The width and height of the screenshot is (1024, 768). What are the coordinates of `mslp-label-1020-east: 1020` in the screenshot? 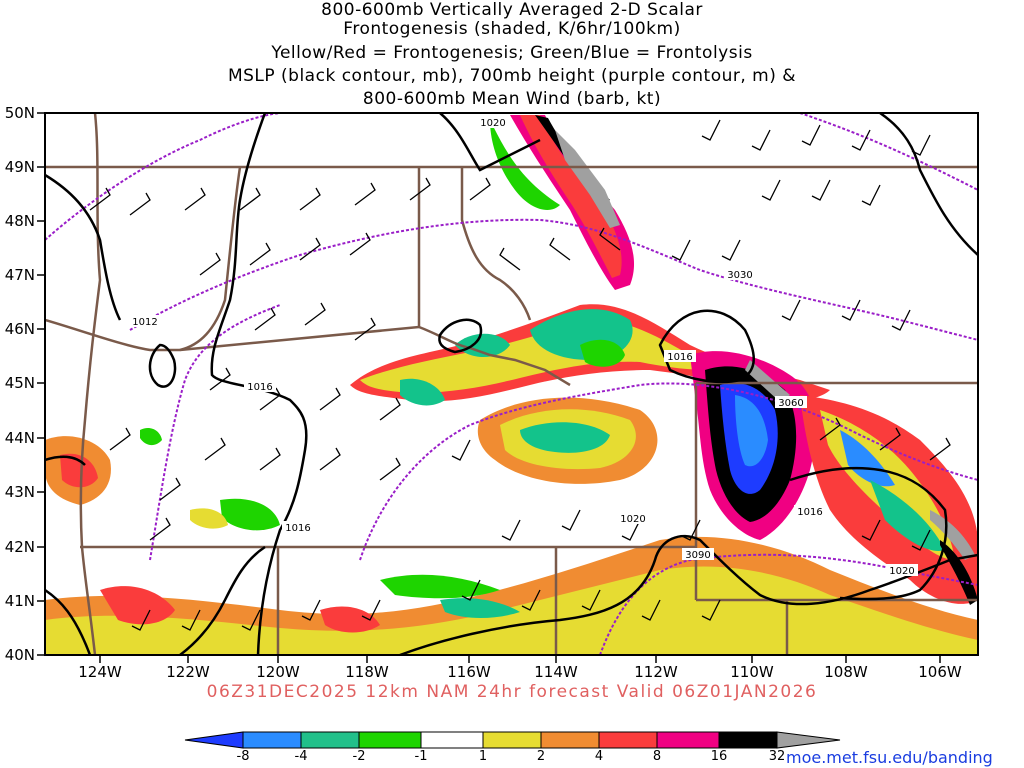 It's located at (902, 570).